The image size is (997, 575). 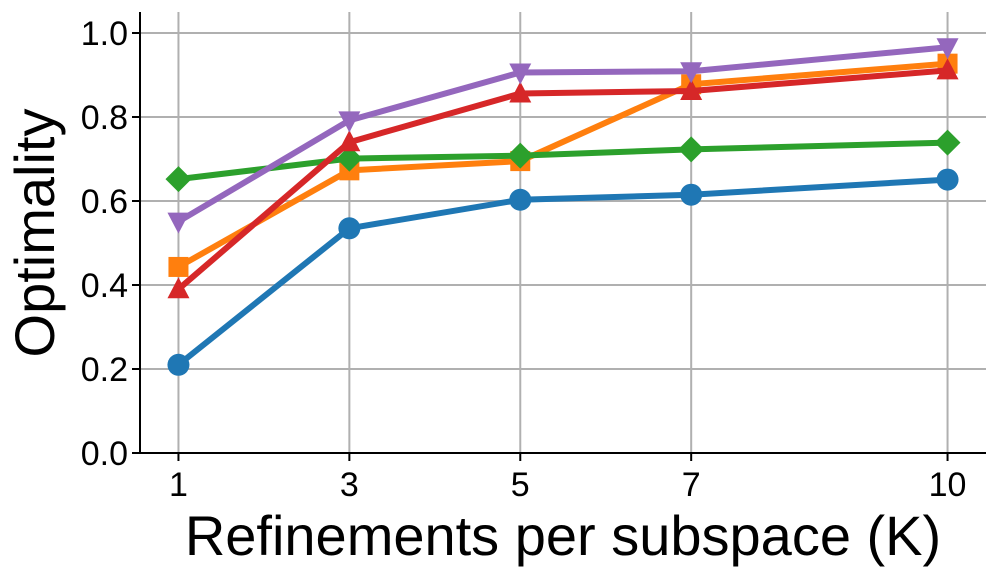 I want to click on y-tick-label: 0.2, so click(x=104, y=370).